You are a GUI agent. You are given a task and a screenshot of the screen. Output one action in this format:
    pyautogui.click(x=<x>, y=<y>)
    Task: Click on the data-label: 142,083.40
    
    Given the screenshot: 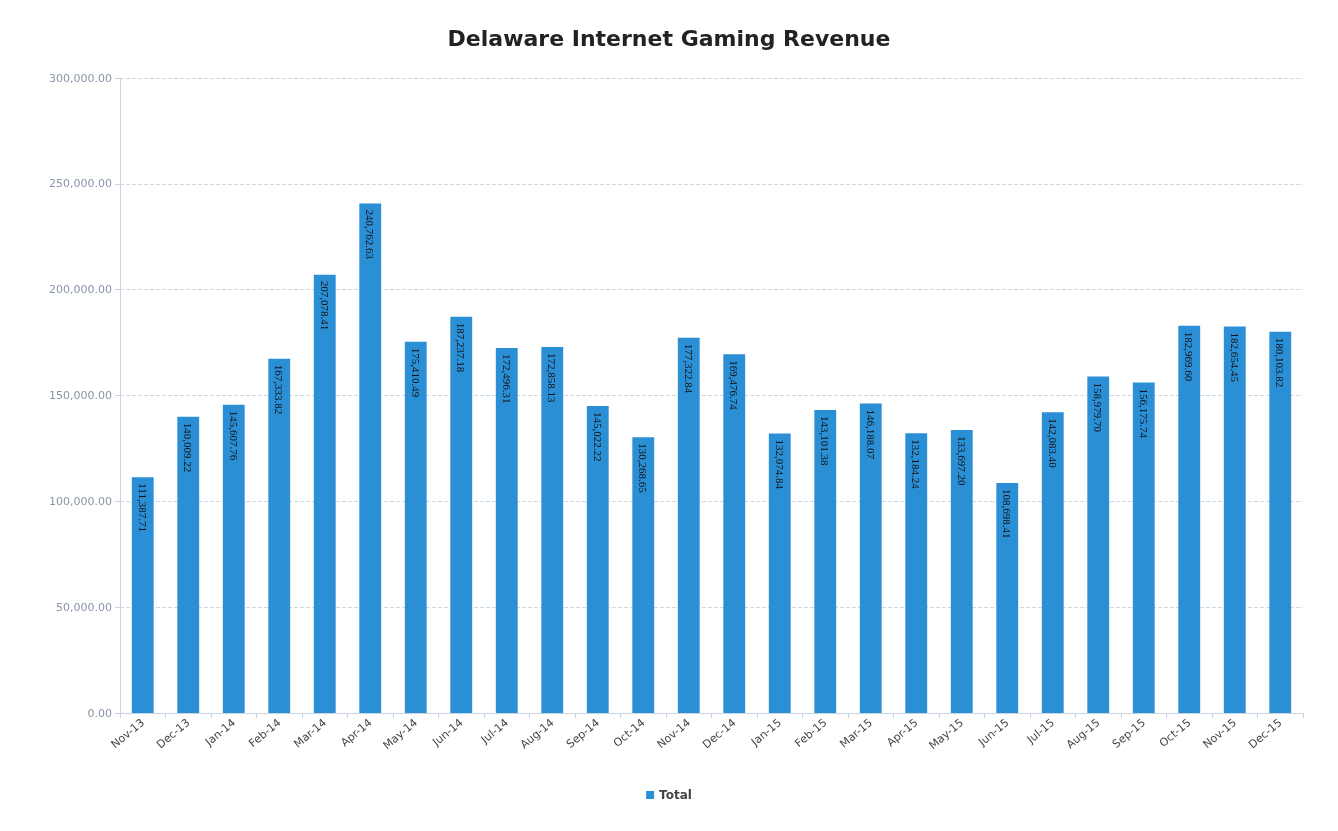 What is the action you would take?
    pyautogui.click(x=1052, y=443)
    